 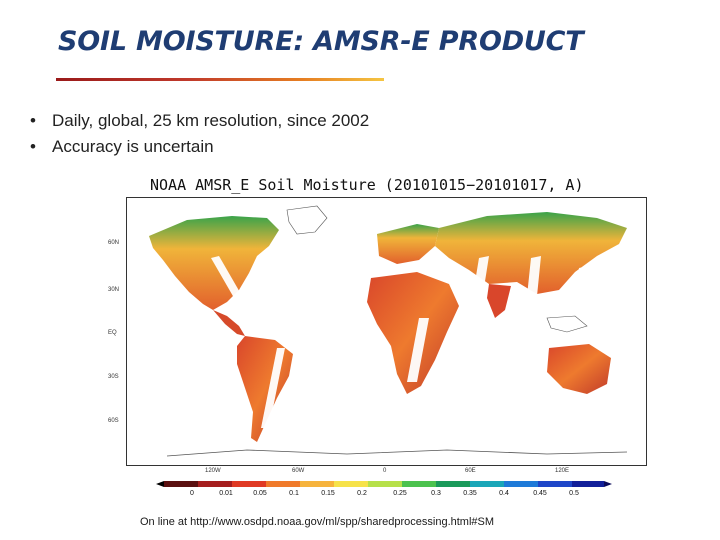 I want to click on colorbar-label: 0.45, so click(x=540, y=493).